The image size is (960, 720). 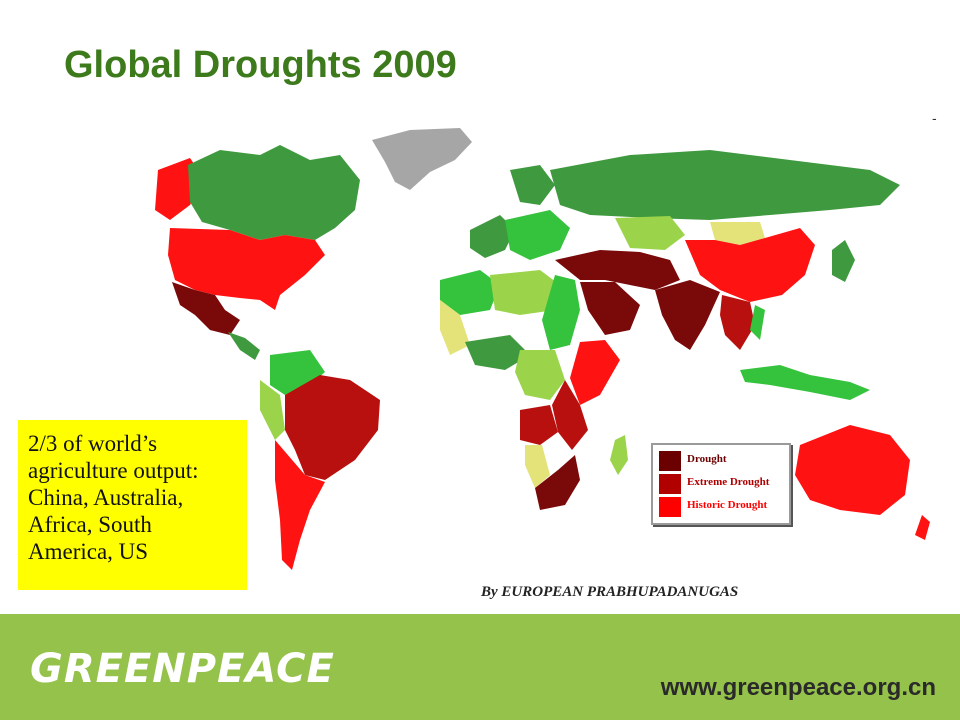 What do you see at coordinates (557, 482) in the screenshot?
I see `south-africa` at bounding box center [557, 482].